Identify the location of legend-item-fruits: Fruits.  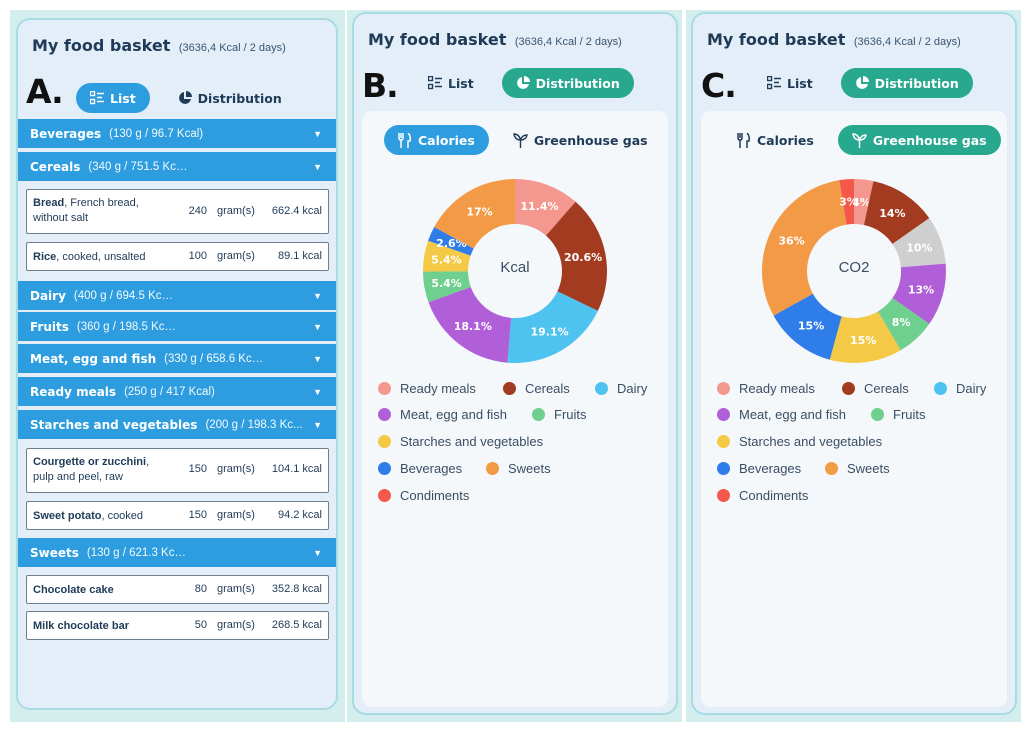
(559, 414).